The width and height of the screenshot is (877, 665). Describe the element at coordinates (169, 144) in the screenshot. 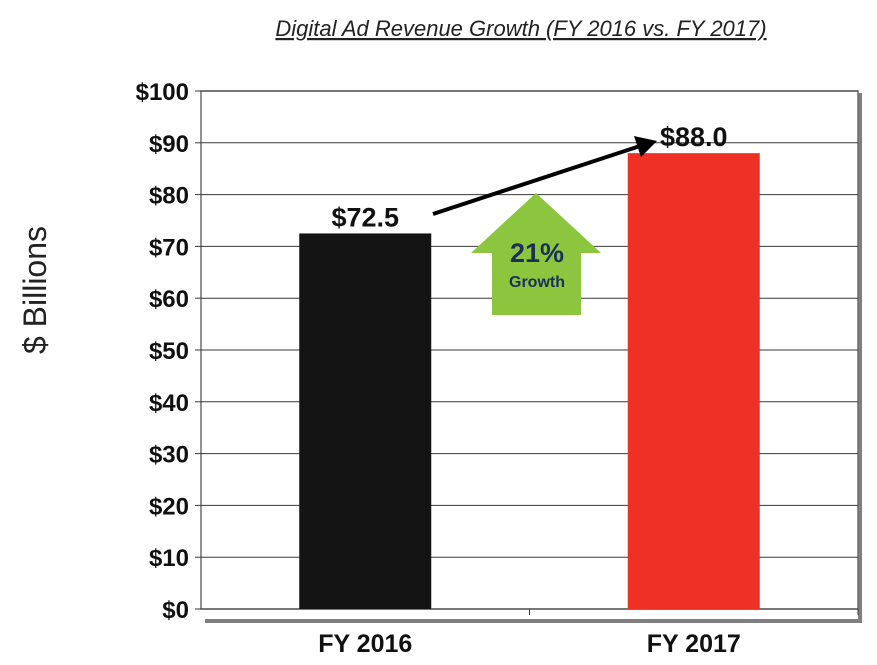

I see `y-tick-label: $90` at that location.